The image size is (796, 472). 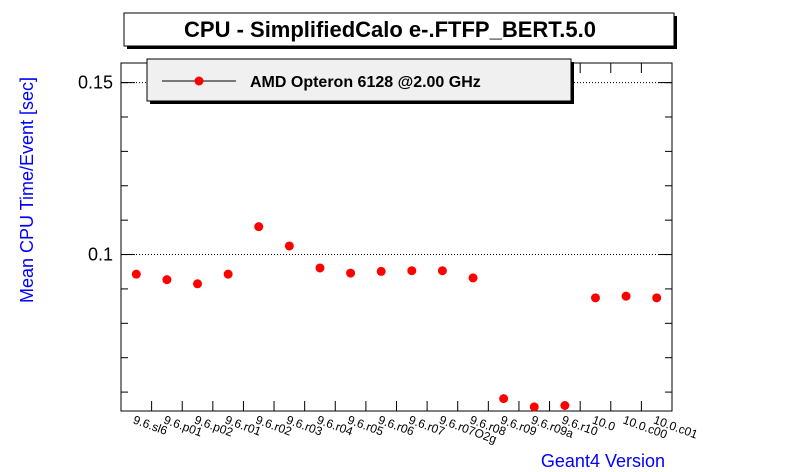 What do you see at coordinates (199, 81) in the screenshot?
I see `legend-marker` at bounding box center [199, 81].